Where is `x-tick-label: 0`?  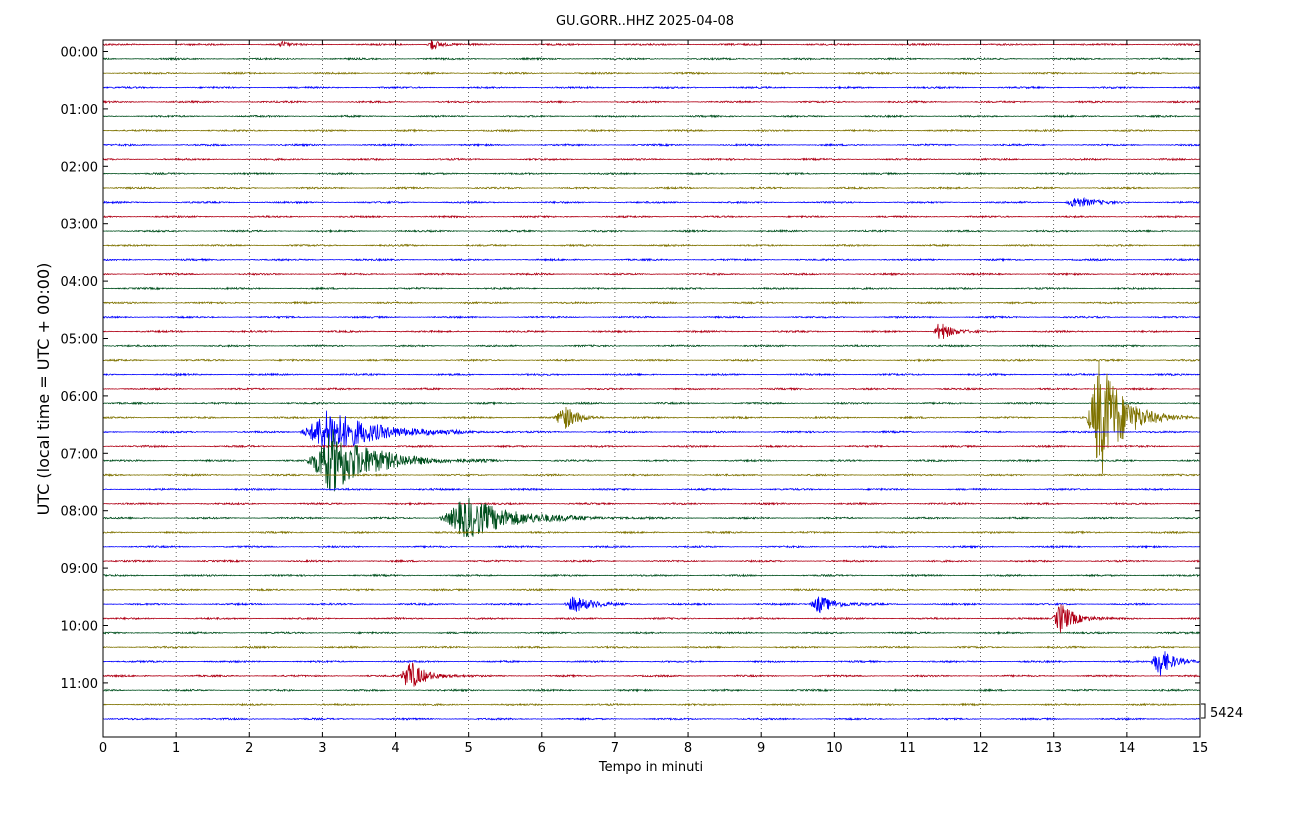
x-tick-label: 0 is located at coordinates (103, 748).